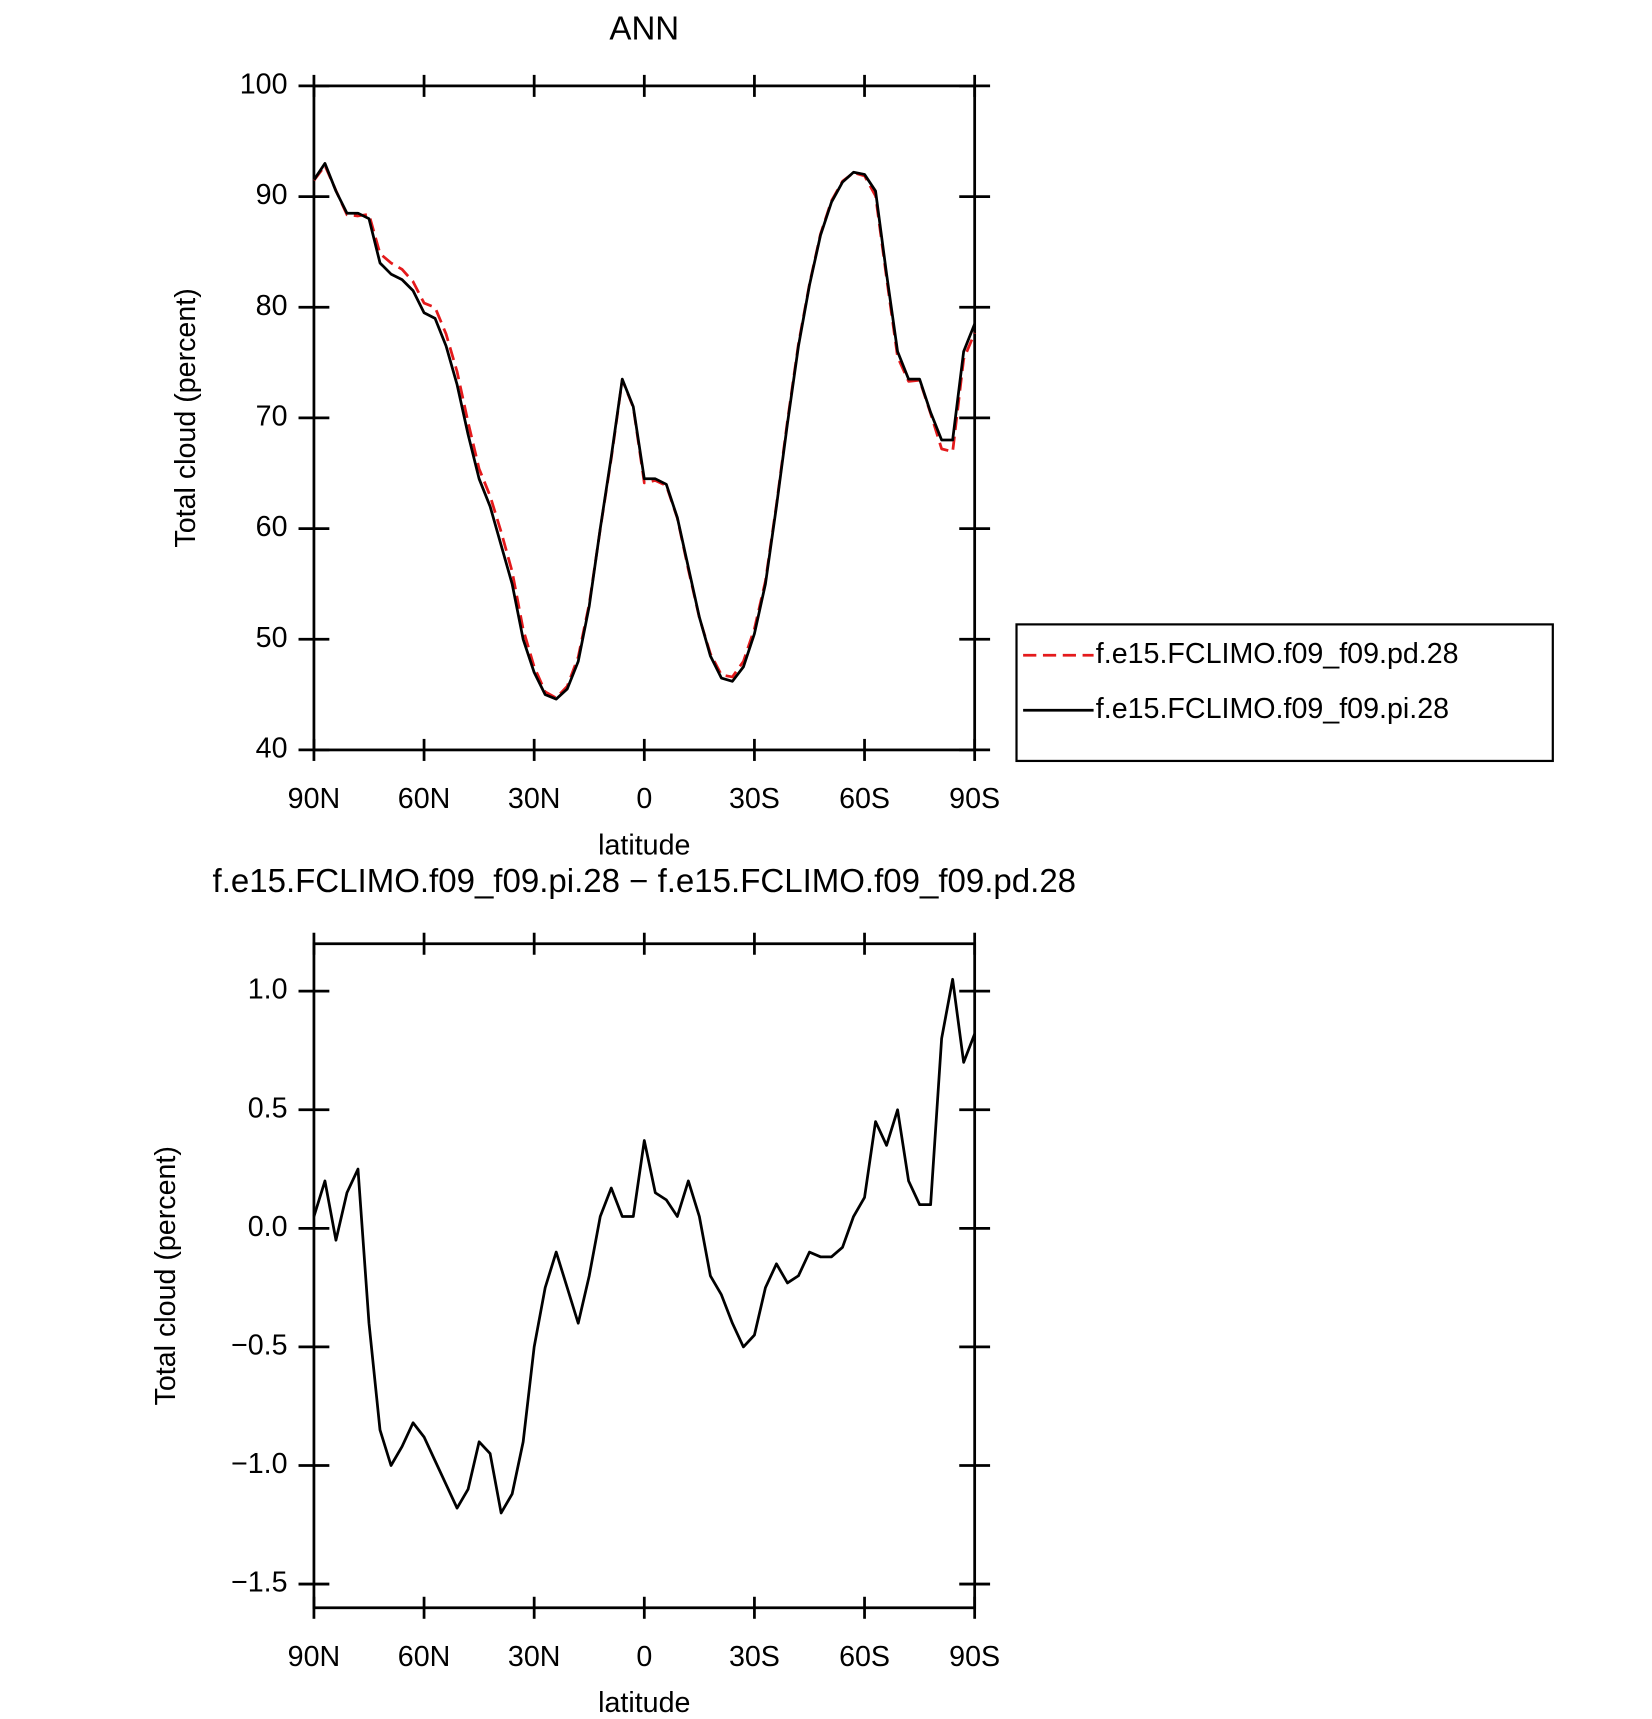 This screenshot has width=1652, height=1719. What do you see at coordinates (272, 748) in the screenshot?
I see `y-tick-label: 40` at bounding box center [272, 748].